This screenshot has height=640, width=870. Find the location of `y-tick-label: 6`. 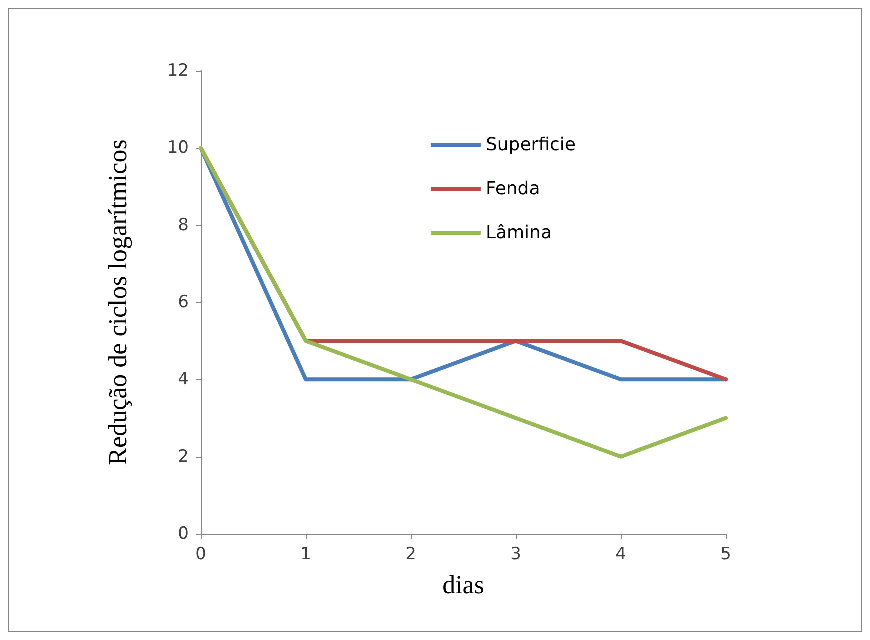

y-tick-label: 6 is located at coordinates (183, 302).